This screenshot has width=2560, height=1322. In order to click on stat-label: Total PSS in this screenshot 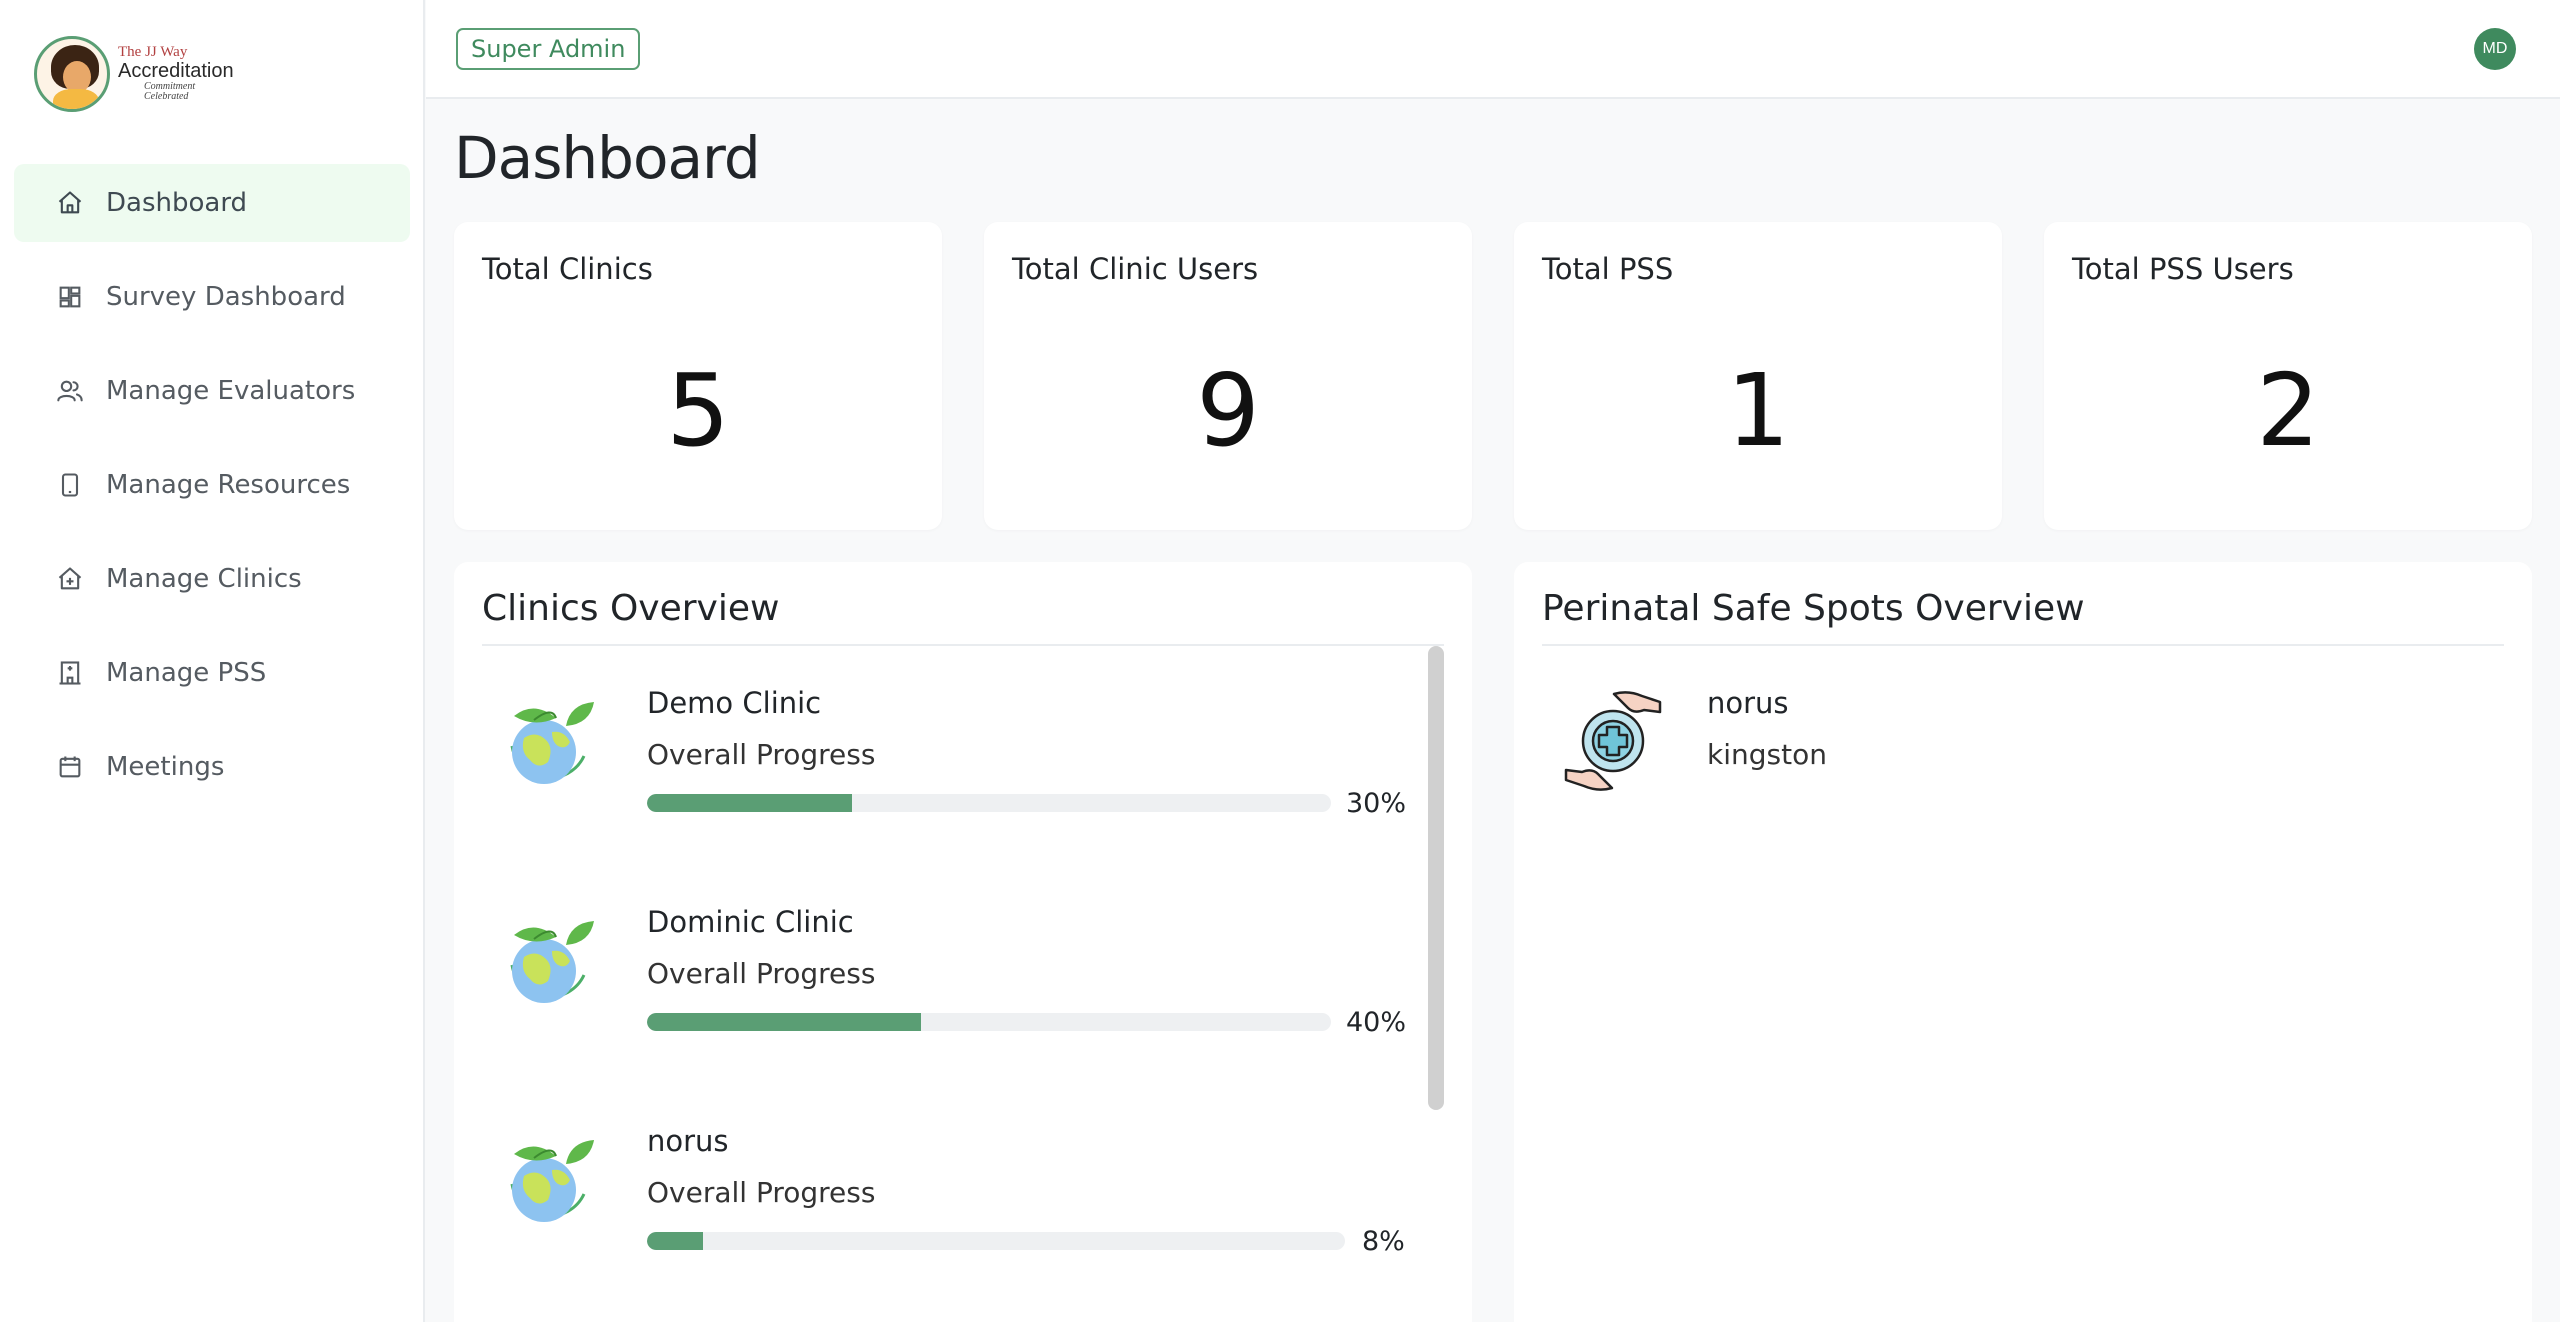, I will do `click(1608, 269)`.